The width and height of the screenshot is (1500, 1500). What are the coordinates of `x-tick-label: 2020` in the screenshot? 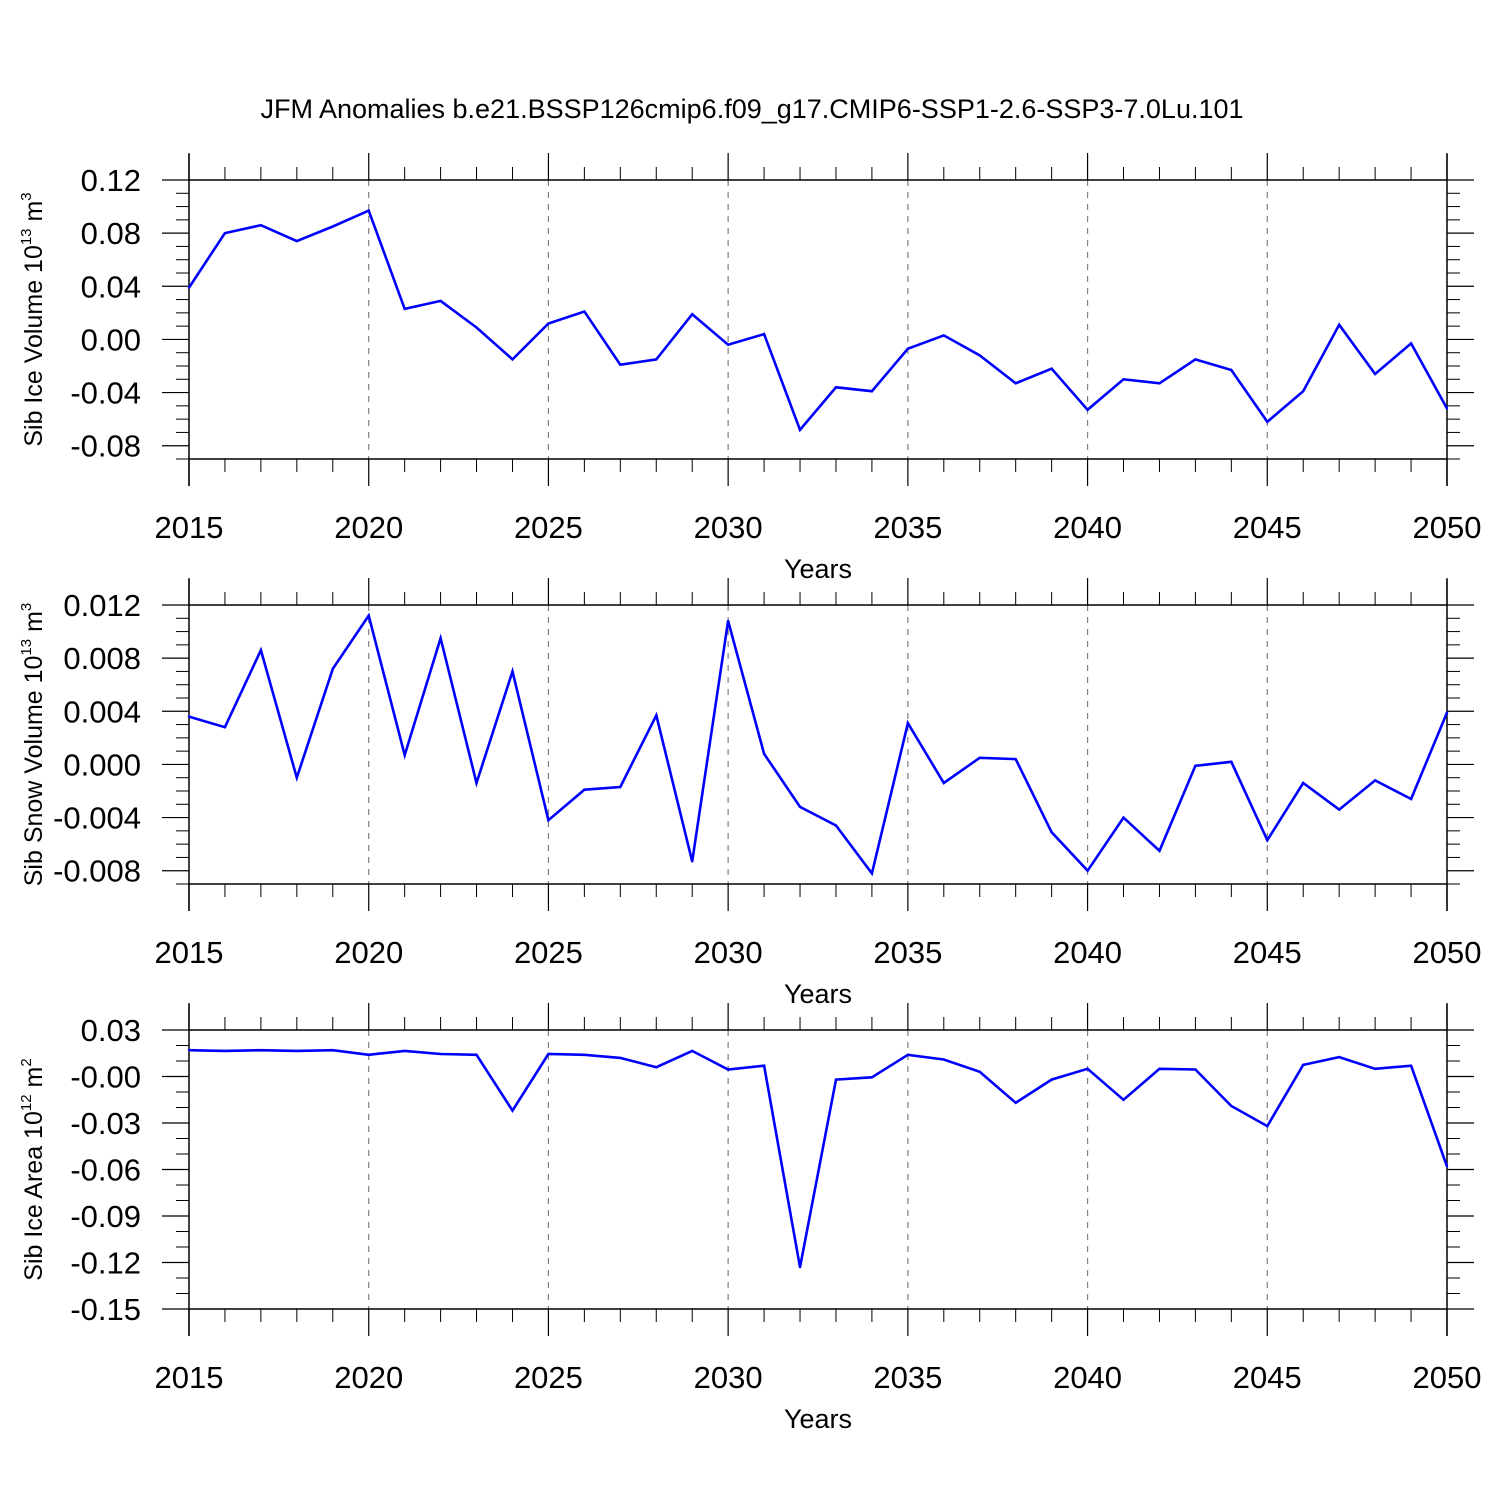 It's located at (368, 1377).